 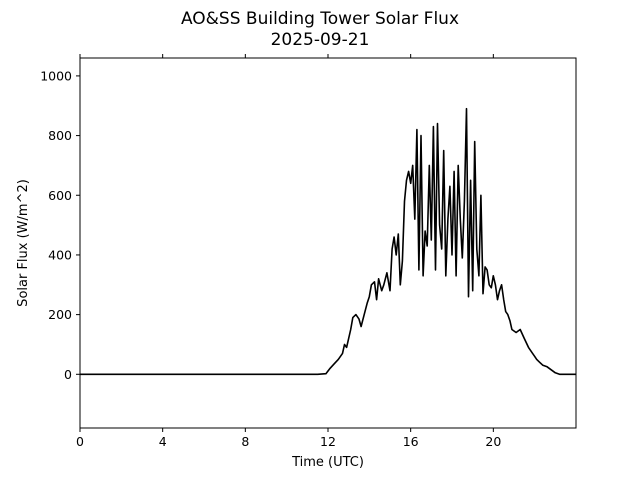 What do you see at coordinates (320, 19) in the screenshot?
I see `chart-title: AO&SS Building Tower Solar Flux` at bounding box center [320, 19].